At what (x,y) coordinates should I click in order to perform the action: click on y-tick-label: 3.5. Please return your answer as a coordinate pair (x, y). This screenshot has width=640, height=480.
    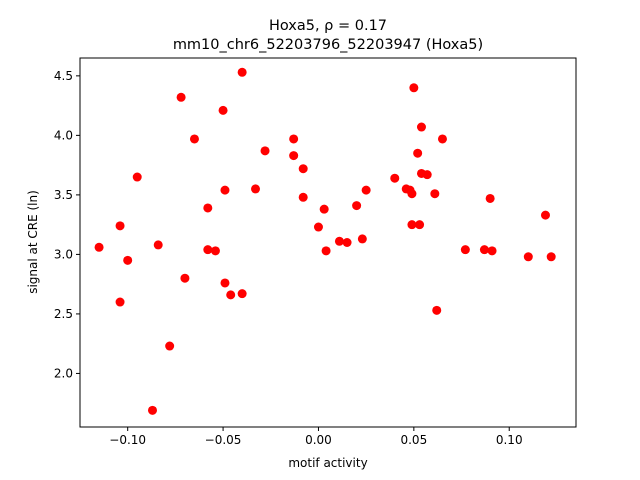
    Looking at the image, I should click on (63, 195).